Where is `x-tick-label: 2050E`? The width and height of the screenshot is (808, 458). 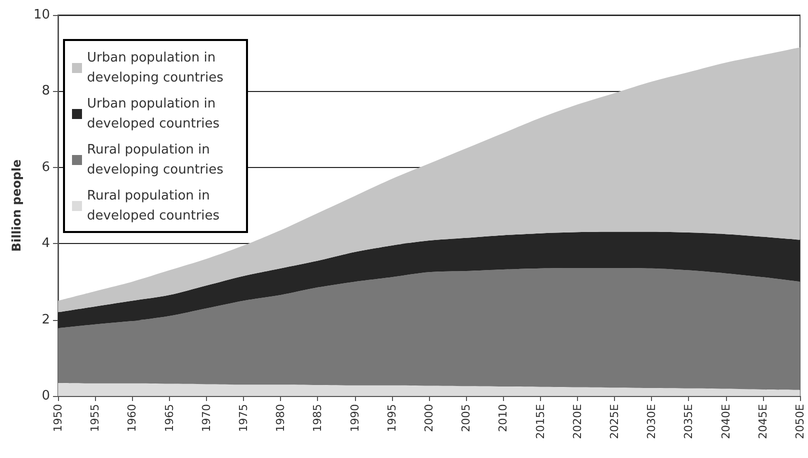
x-tick-label: 2050E is located at coordinates (800, 421).